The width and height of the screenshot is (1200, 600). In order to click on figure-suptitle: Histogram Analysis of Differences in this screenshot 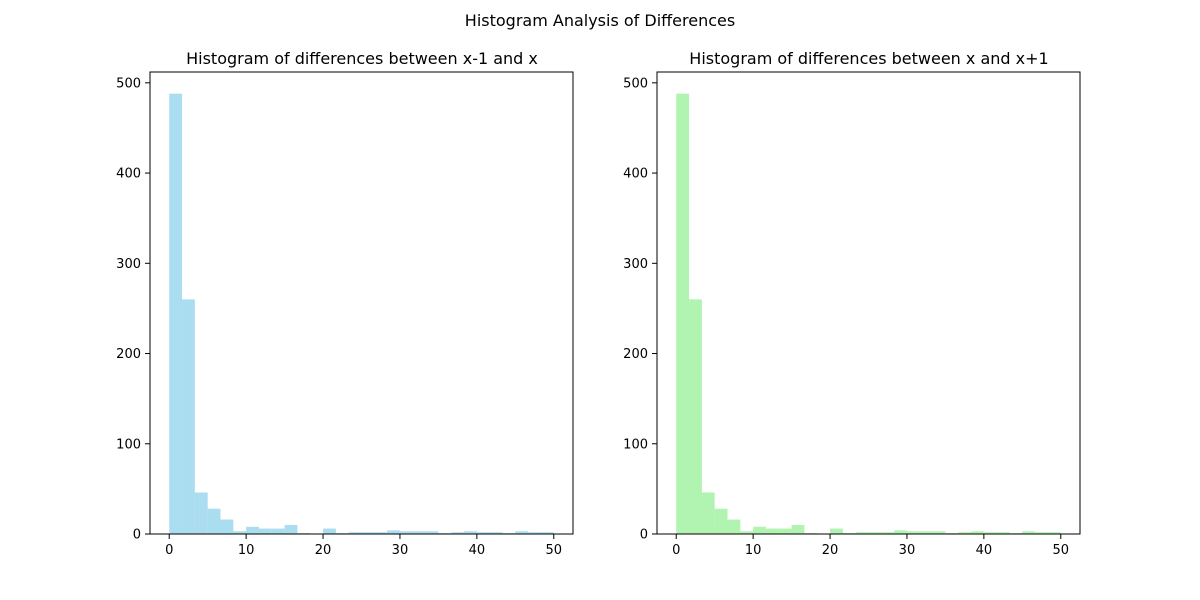, I will do `click(600, 20)`.